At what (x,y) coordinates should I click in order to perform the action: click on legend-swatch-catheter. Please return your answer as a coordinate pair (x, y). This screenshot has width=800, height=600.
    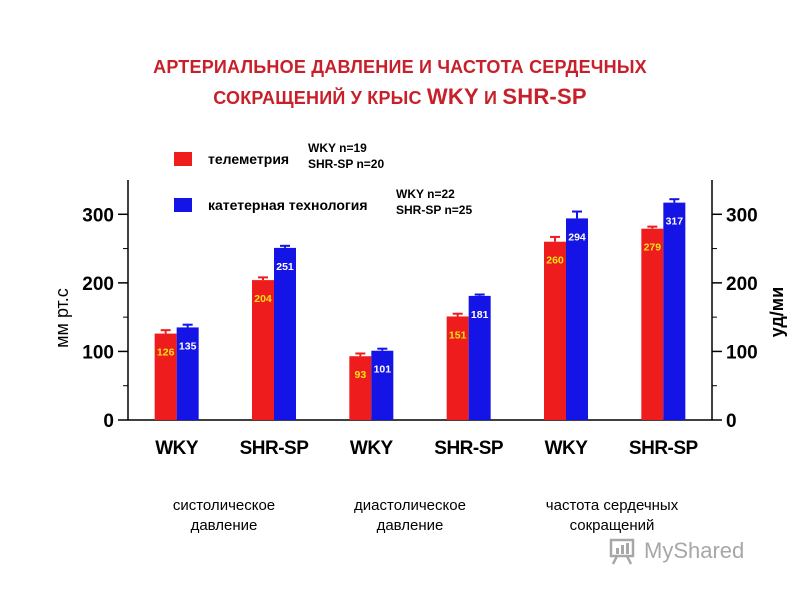
    Looking at the image, I should click on (183, 205).